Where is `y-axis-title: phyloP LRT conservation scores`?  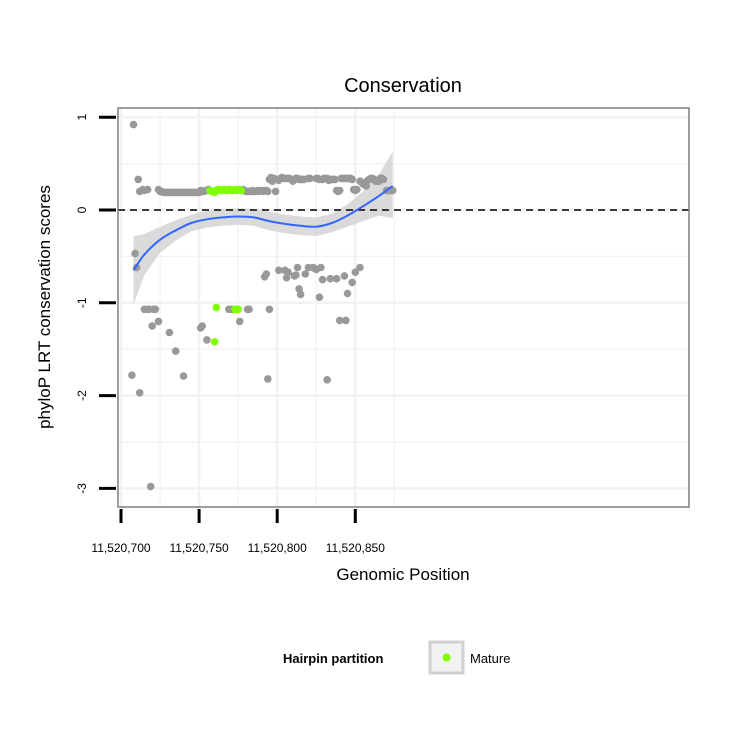 y-axis-title: phyloP LRT conservation scores is located at coordinates (44, 307).